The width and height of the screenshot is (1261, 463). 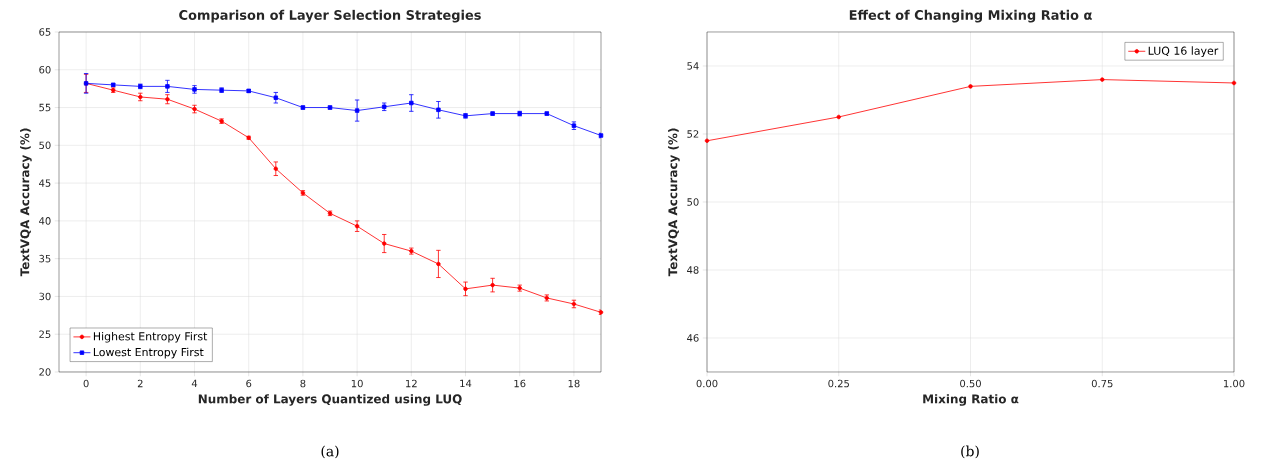 I want to click on y-tick-label: 46, so click(x=693, y=338).